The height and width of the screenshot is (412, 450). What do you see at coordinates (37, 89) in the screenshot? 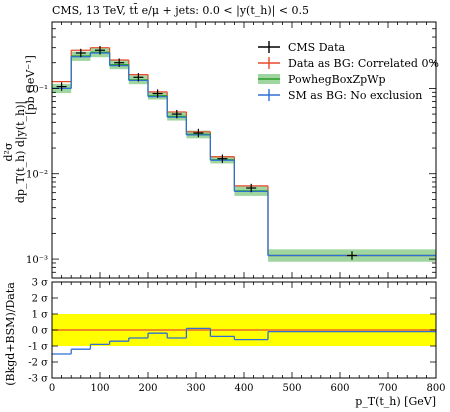
I see `y-tick-label: 10⁻¹` at bounding box center [37, 89].